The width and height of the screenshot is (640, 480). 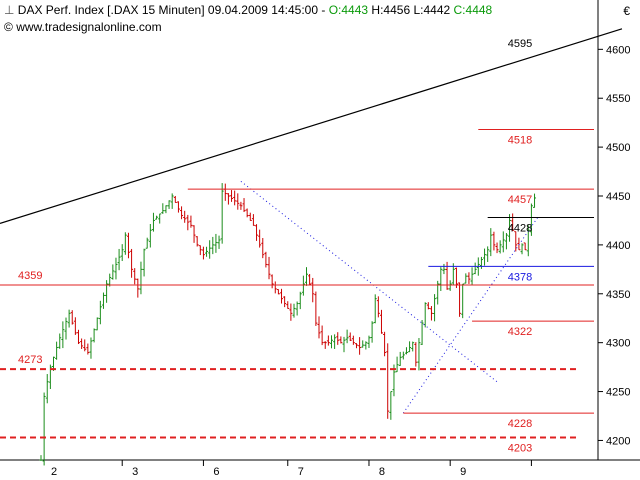 What do you see at coordinates (520, 424) in the screenshot?
I see `level-label: 4228` at bounding box center [520, 424].